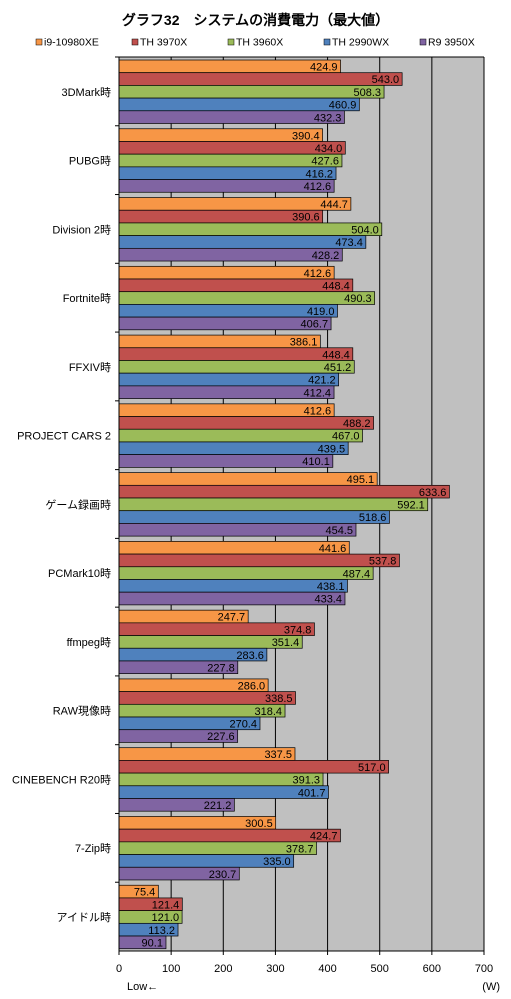  What do you see at coordinates (346, 437) in the screenshot?
I see `data-label: 467.0` at bounding box center [346, 437].